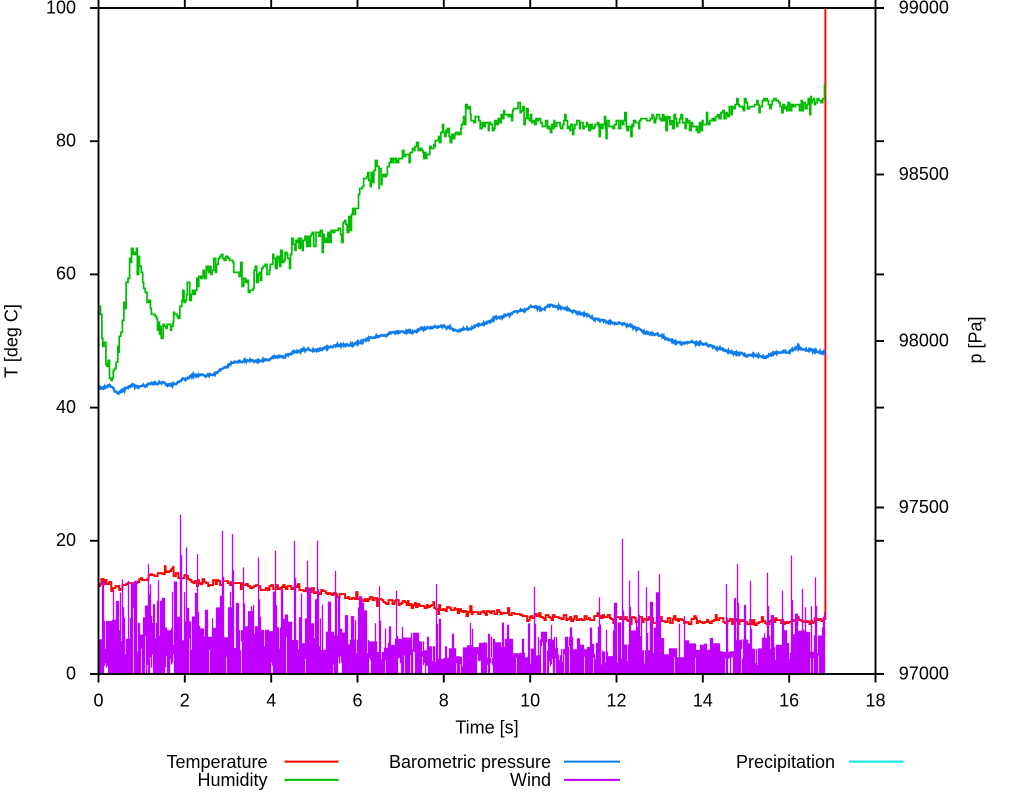 Image resolution: width=1024 pixels, height=800 pixels. What do you see at coordinates (924, 673) in the screenshot?
I see `svg-text: 97000` at bounding box center [924, 673].